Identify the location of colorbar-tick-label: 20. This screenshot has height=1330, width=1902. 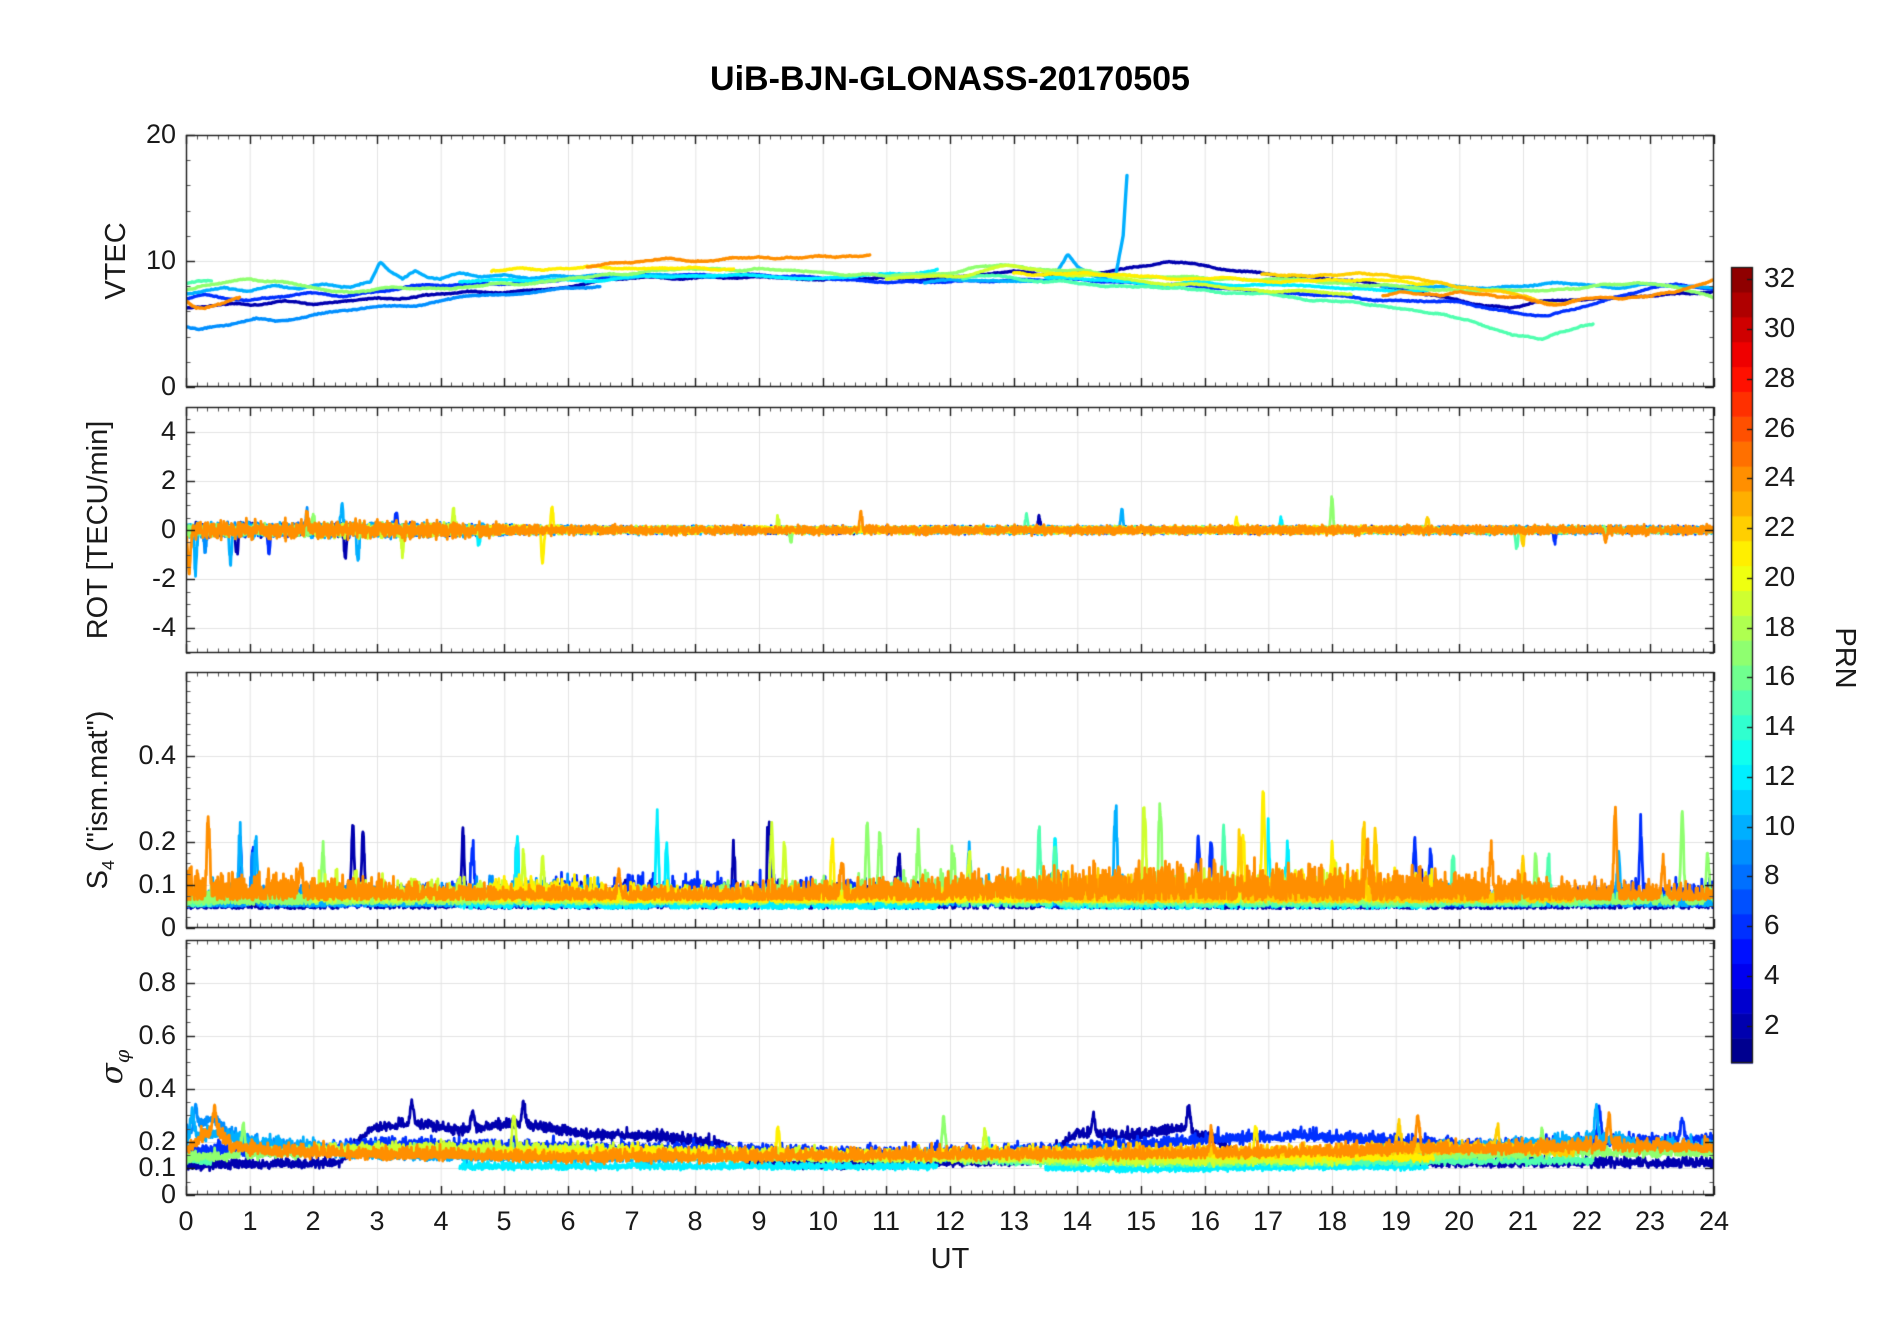
(1780, 576).